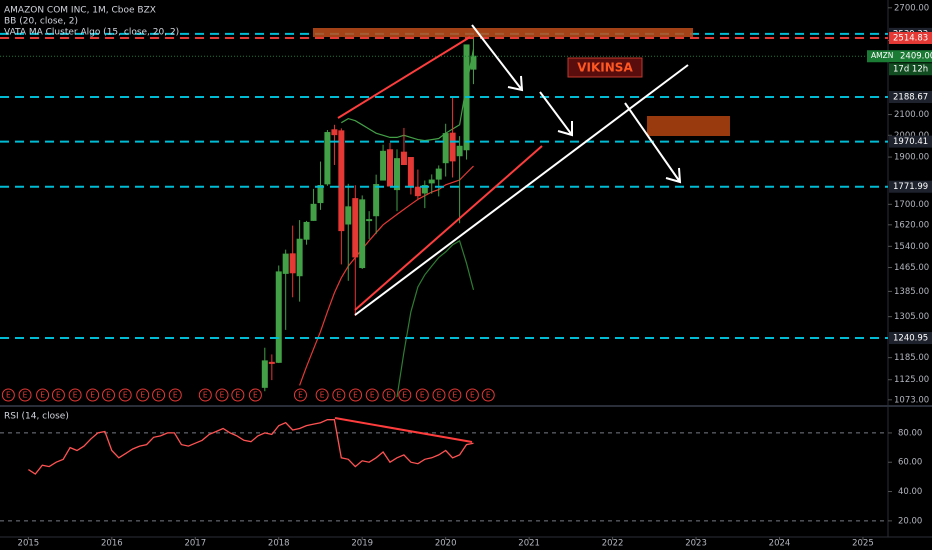 Image resolution: width=932 pixels, height=550 pixels. What do you see at coordinates (780, 544) in the screenshot?
I see `x-tick-label: 2024` at bounding box center [780, 544].